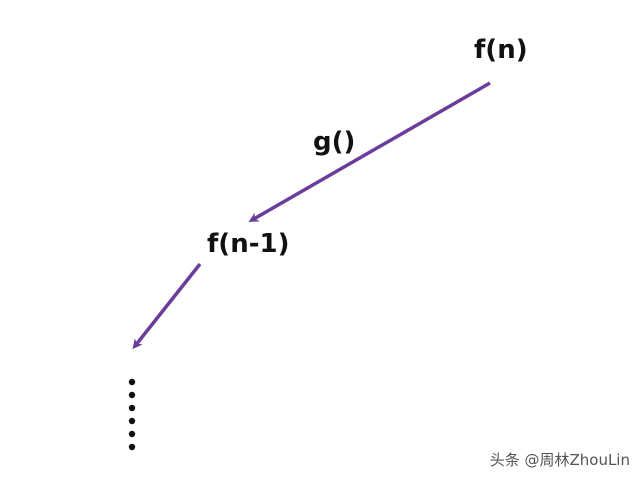  Describe the element at coordinates (369, 151) in the screenshot. I see `arrow-fn-to-fn1` at that location.